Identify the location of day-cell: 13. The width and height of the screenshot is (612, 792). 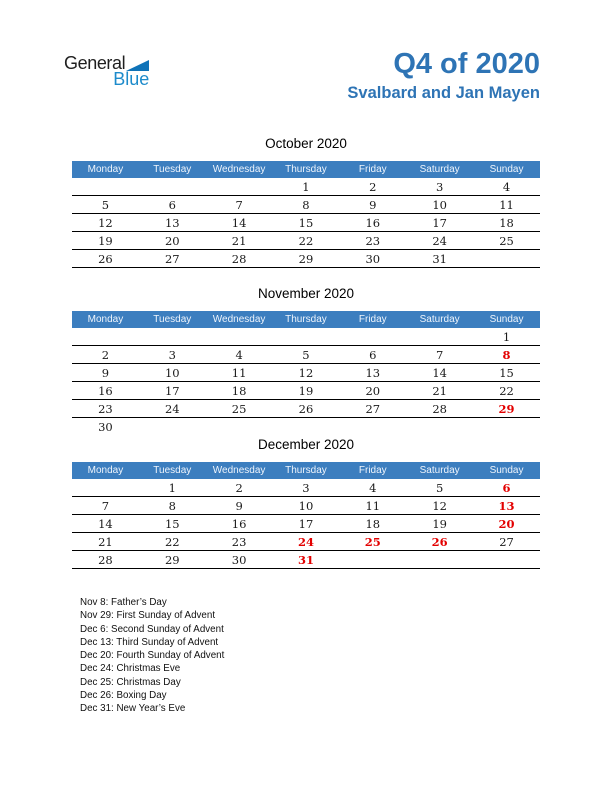
(172, 222).